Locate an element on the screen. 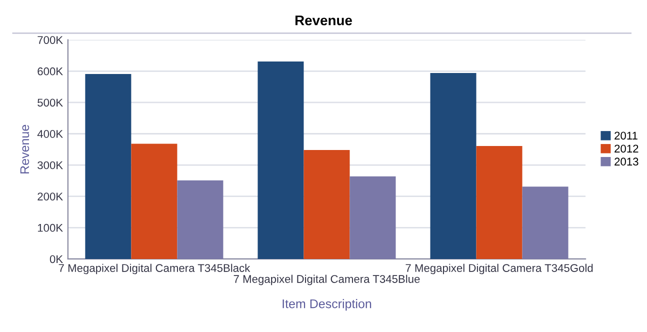  y-tick-label: 0K is located at coordinates (56, 259).